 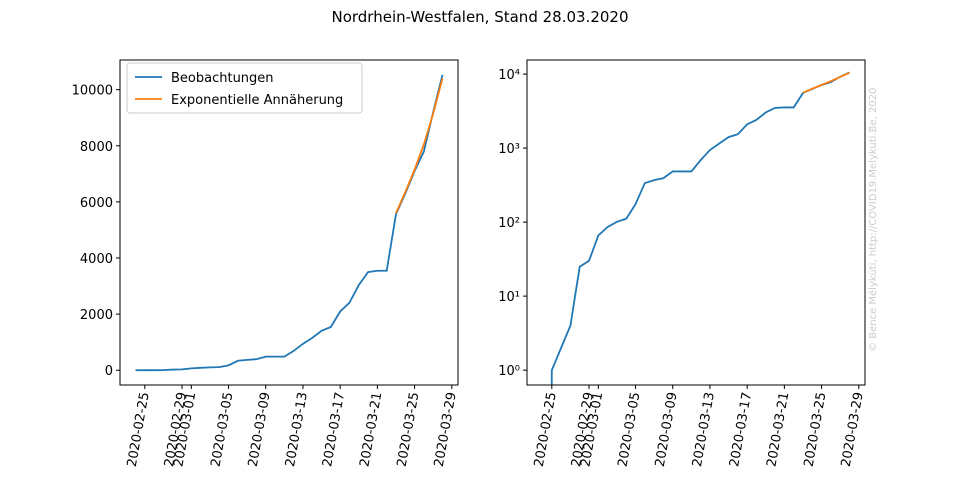 I want to click on y-tick-label: 10000, so click(x=92, y=91).